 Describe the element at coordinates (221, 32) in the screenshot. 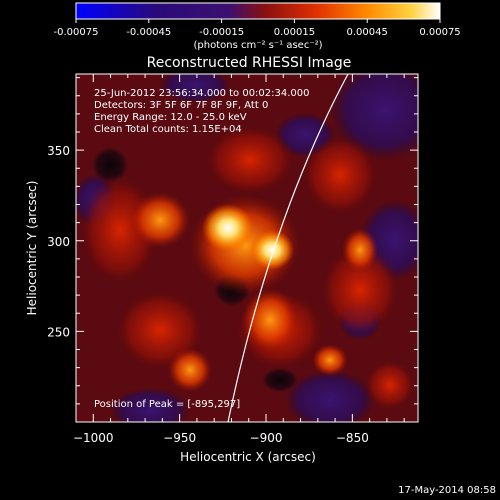

I see `colorbar-tick-label: -0.00015` at that location.